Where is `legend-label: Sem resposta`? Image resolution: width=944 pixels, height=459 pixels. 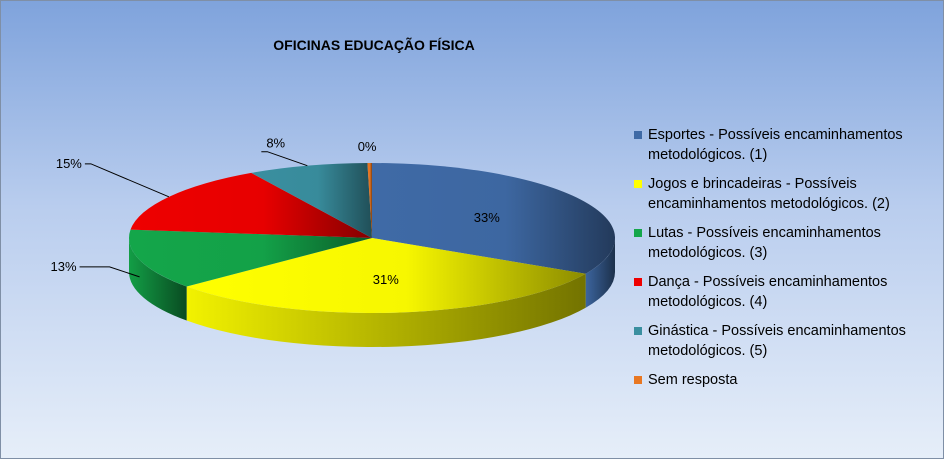
legend-label: Sem resposta is located at coordinates (693, 380).